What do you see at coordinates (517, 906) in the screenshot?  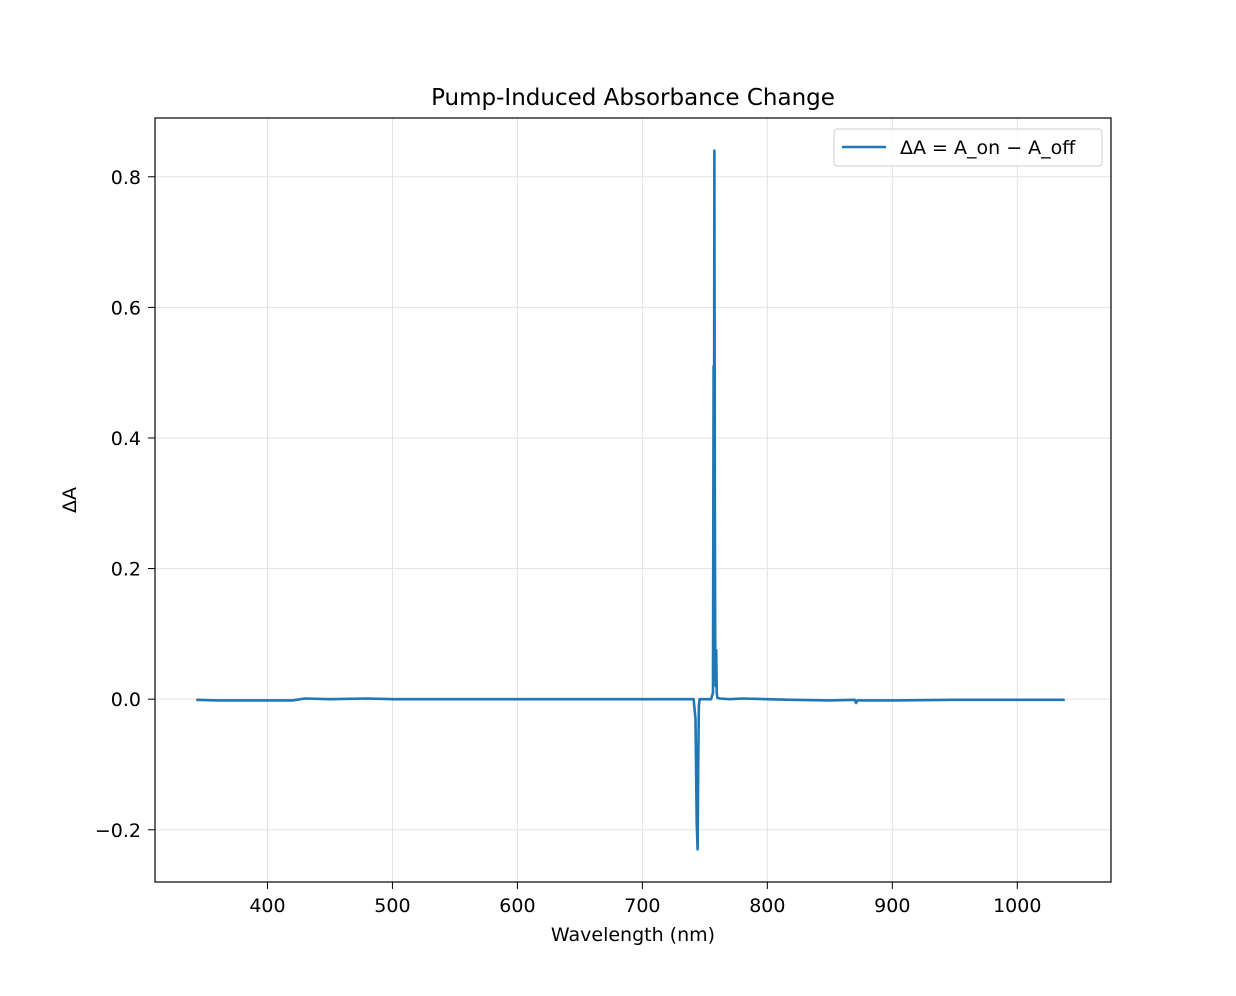 I see `x-tick-label: 600` at bounding box center [517, 906].